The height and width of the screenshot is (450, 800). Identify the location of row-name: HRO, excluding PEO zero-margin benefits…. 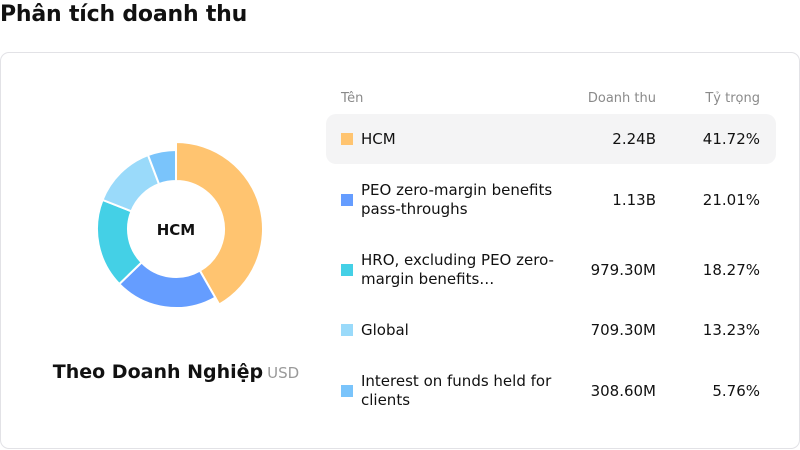
(457, 269).